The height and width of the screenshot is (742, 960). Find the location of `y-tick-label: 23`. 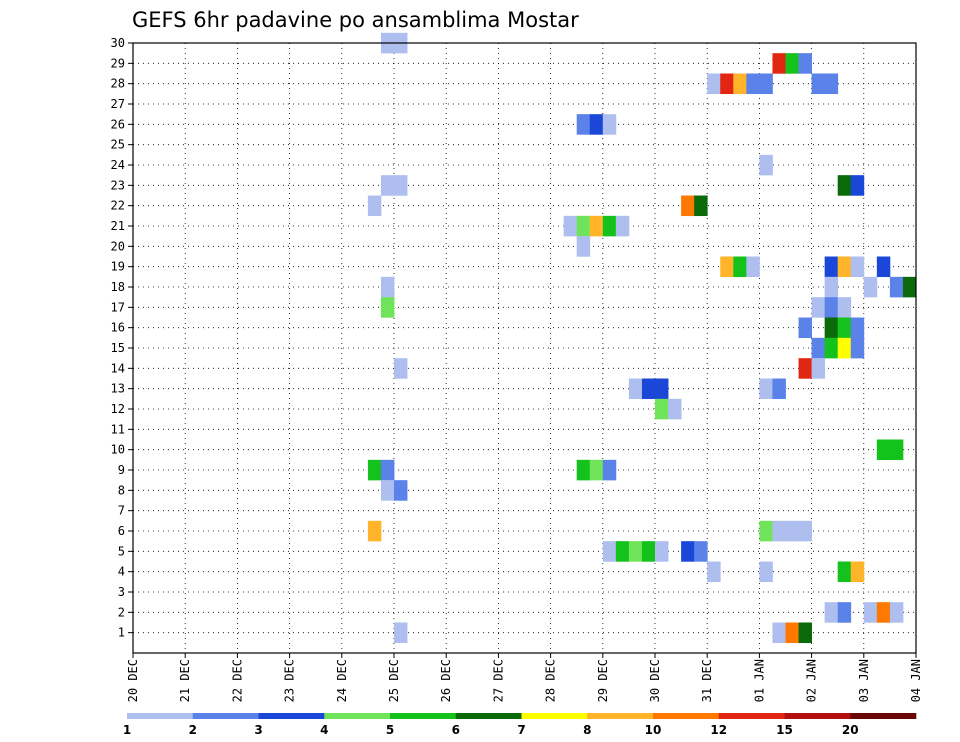

y-tick-label: 23 is located at coordinates (118, 185).